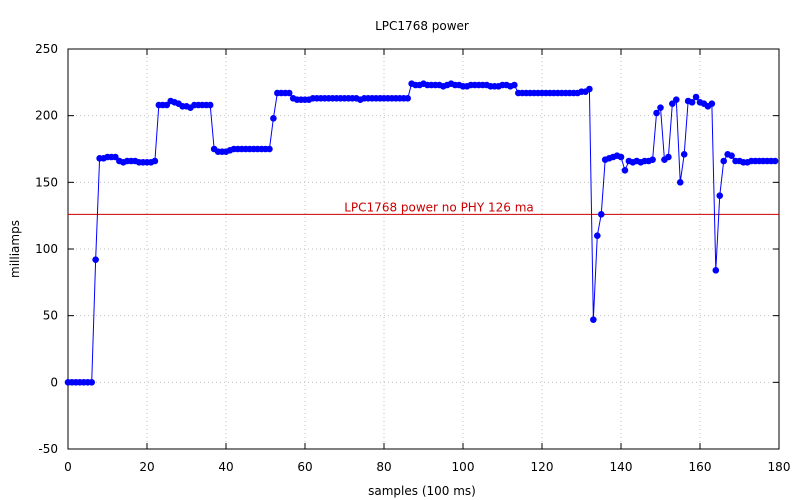 The height and width of the screenshot is (500, 800). What do you see at coordinates (46, 182) in the screenshot?
I see `y-tick-label: 150` at bounding box center [46, 182].